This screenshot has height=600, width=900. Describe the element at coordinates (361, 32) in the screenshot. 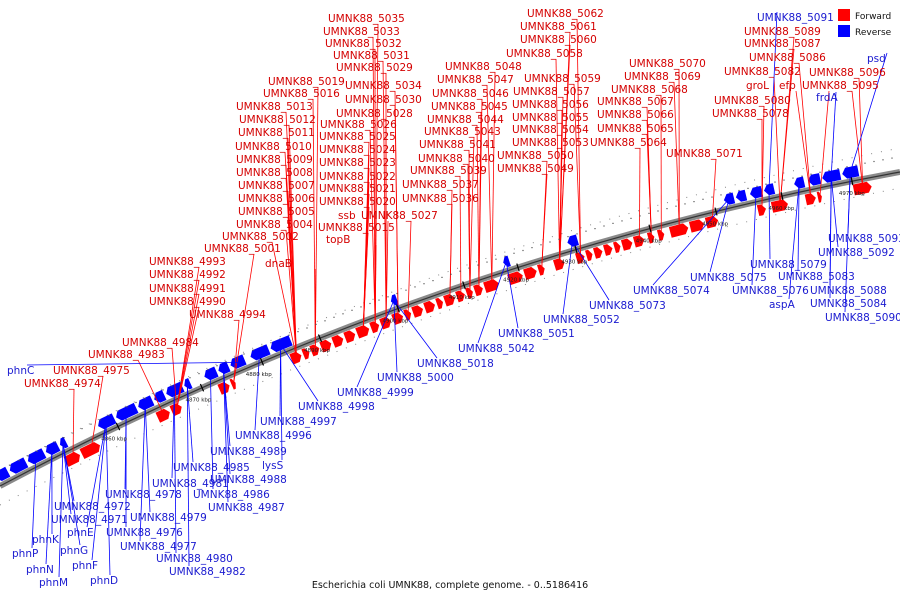

I see `gene-label-umnk88-5033: UMNK88_5033` at that location.